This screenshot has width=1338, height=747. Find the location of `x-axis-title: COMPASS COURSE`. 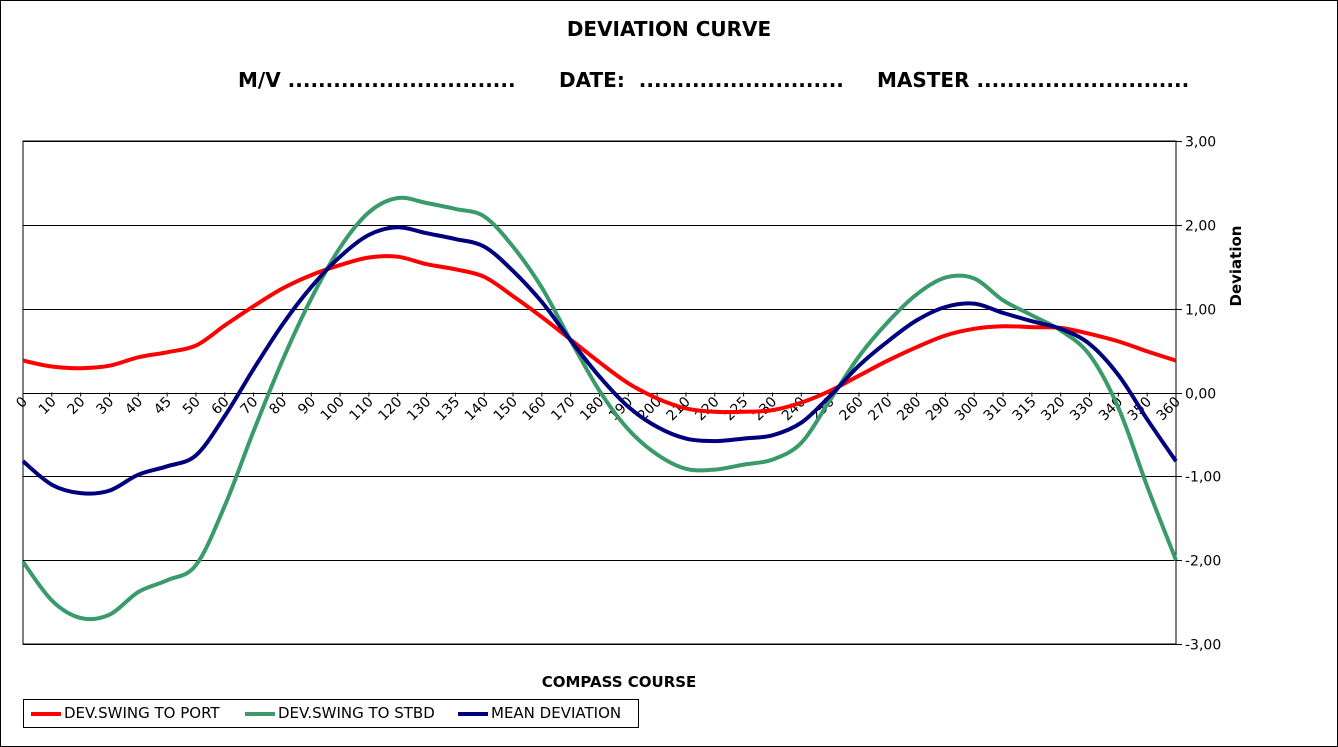

x-axis-title: COMPASS COURSE is located at coordinates (619, 682).